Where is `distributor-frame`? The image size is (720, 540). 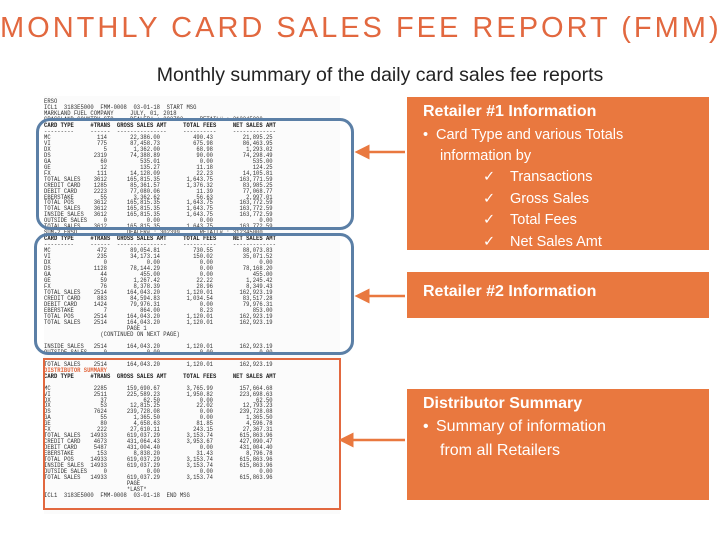 distributor-frame is located at coordinates (192, 434).